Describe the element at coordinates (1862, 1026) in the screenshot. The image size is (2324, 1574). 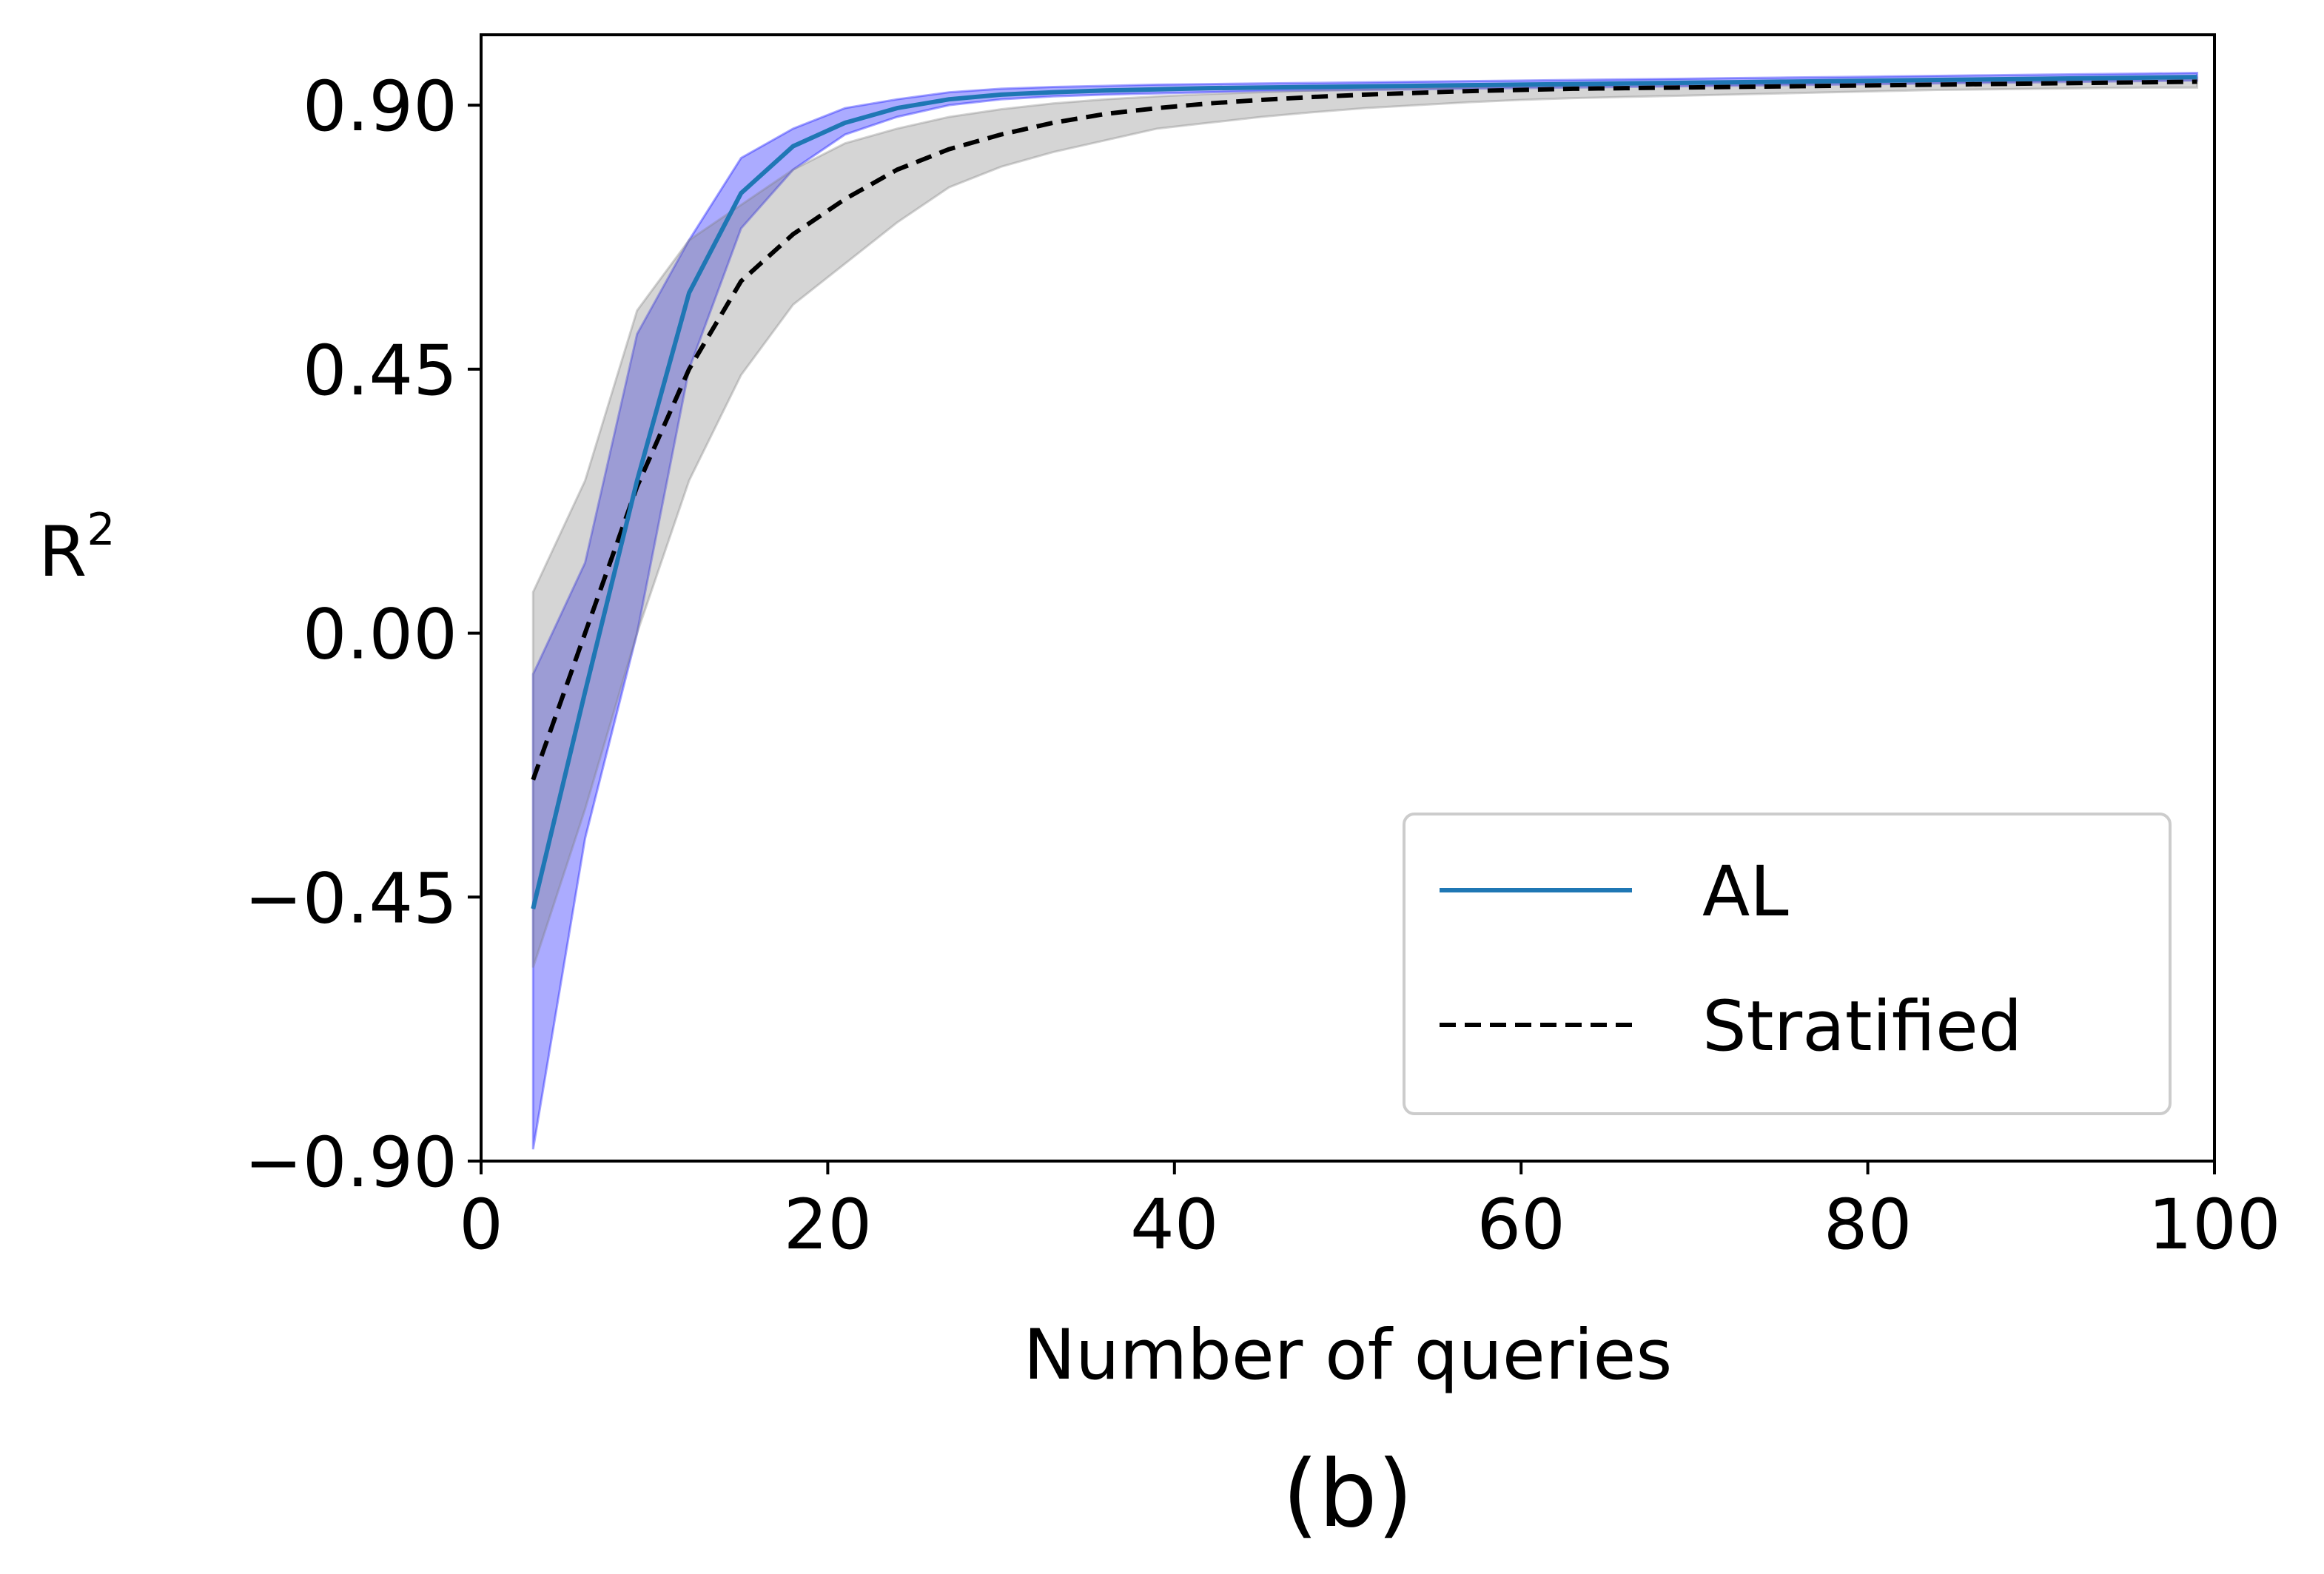
I see `legend-label-stratified: Stratified` at that location.